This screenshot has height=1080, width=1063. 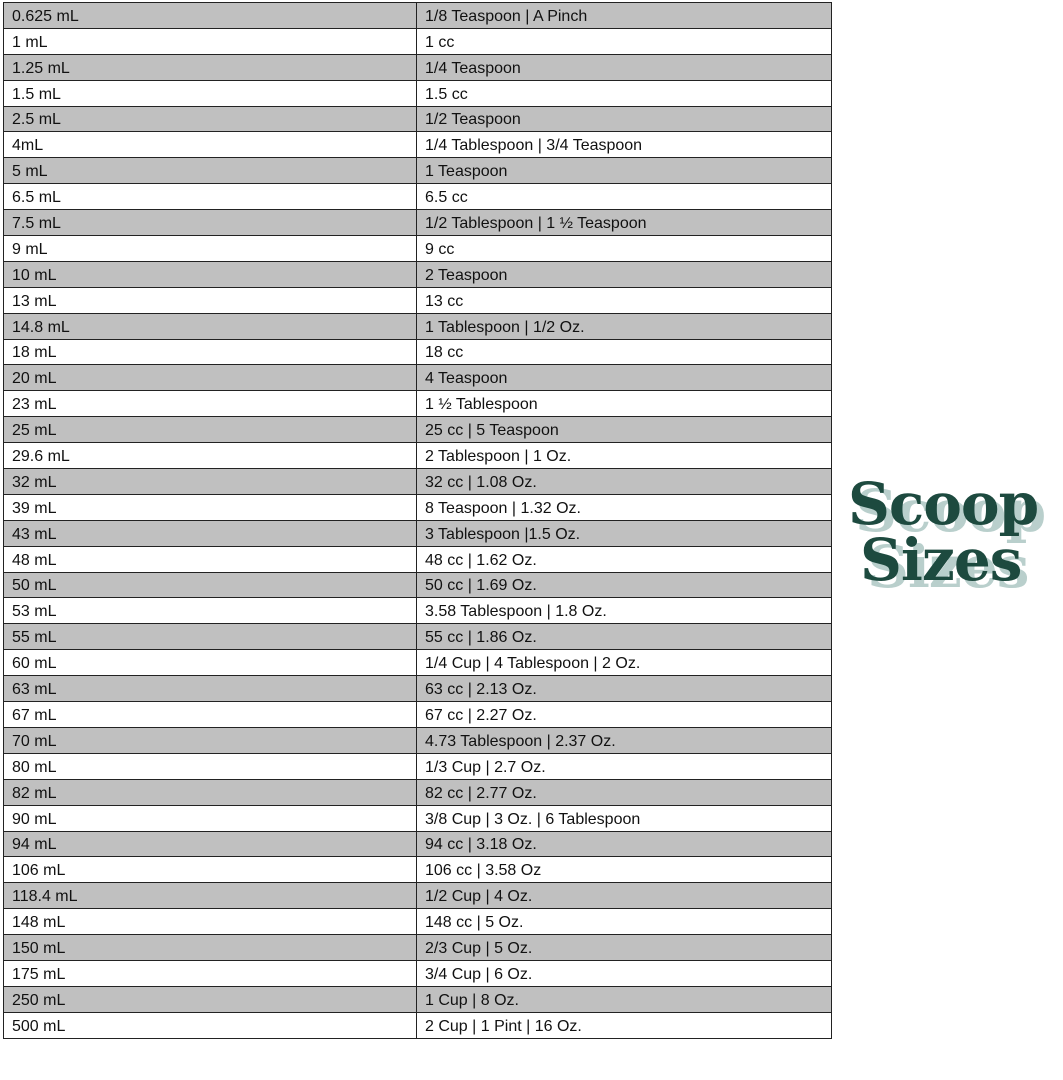 What do you see at coordinates (210, 585) in the screenshot?
I see `volume-cell: 50 mL` at bounding box center [210, 585].